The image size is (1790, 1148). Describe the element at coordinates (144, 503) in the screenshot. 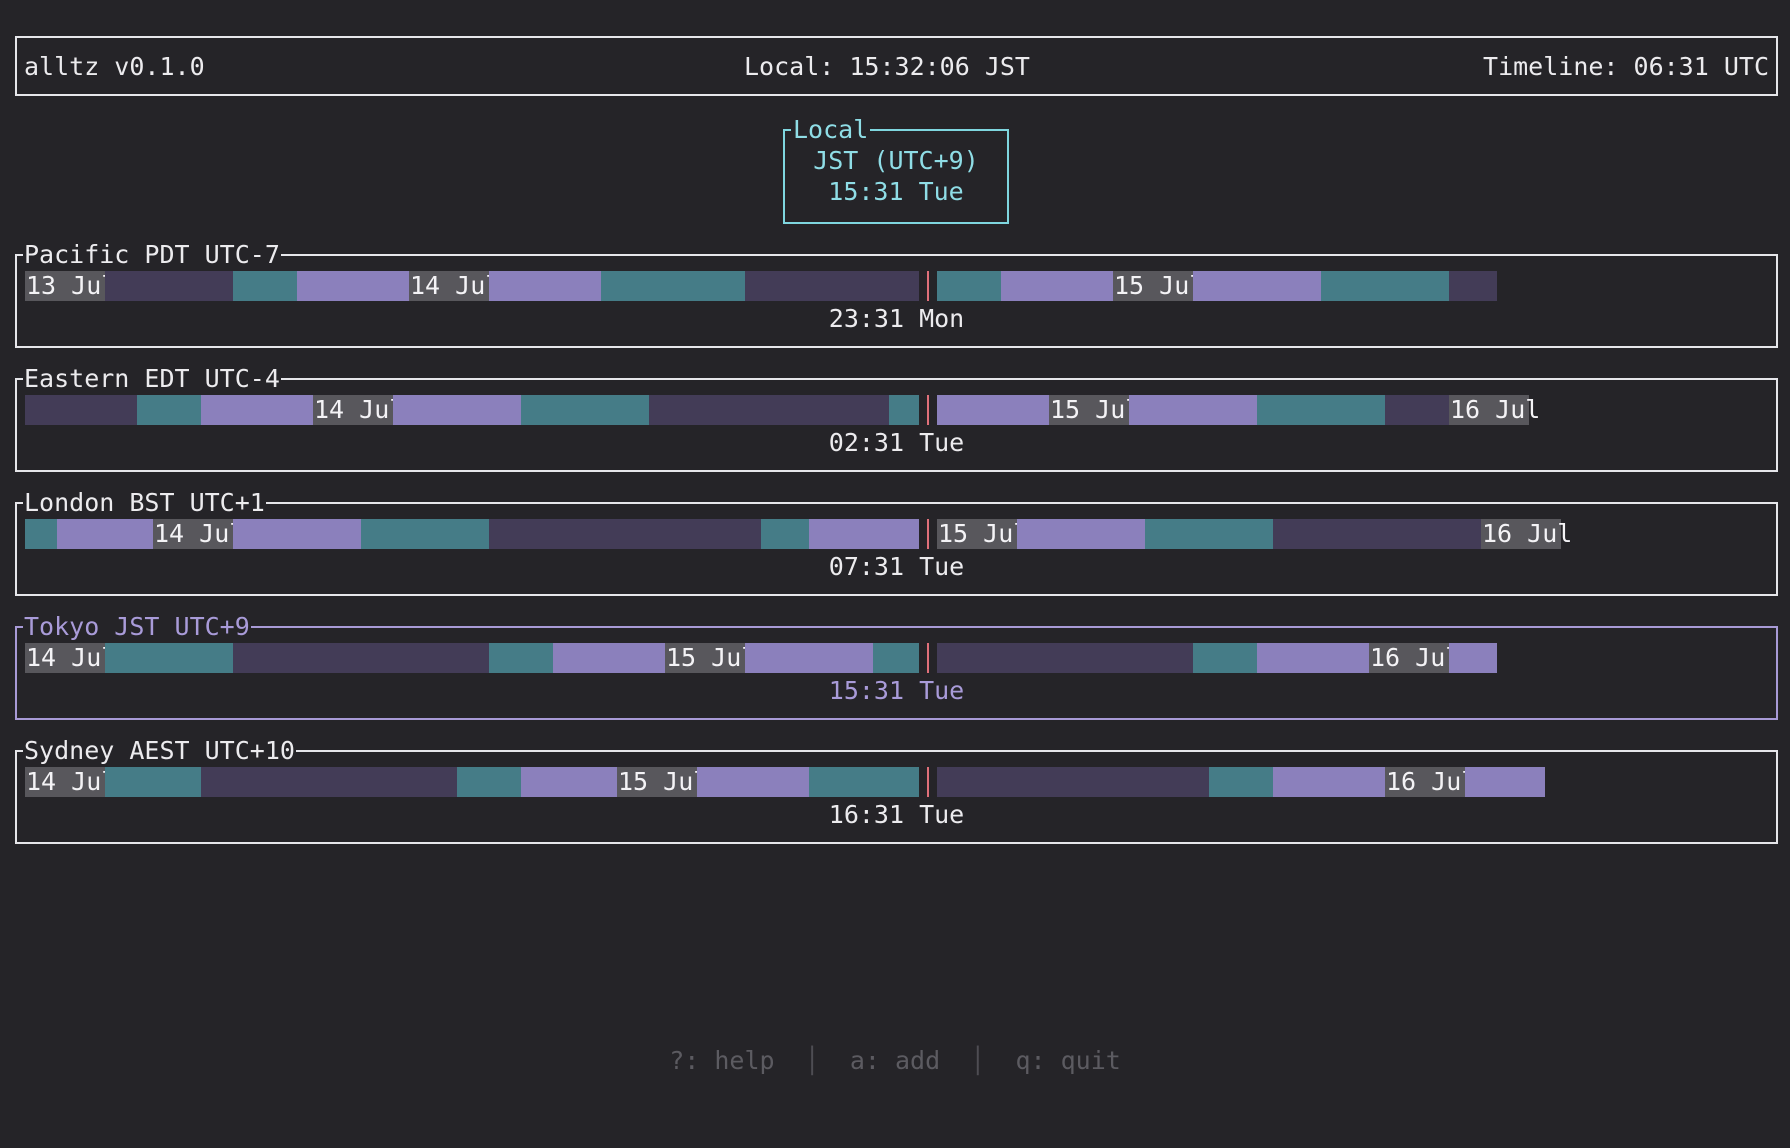

I see `timezone-title: London BST UTC+1` at that location.